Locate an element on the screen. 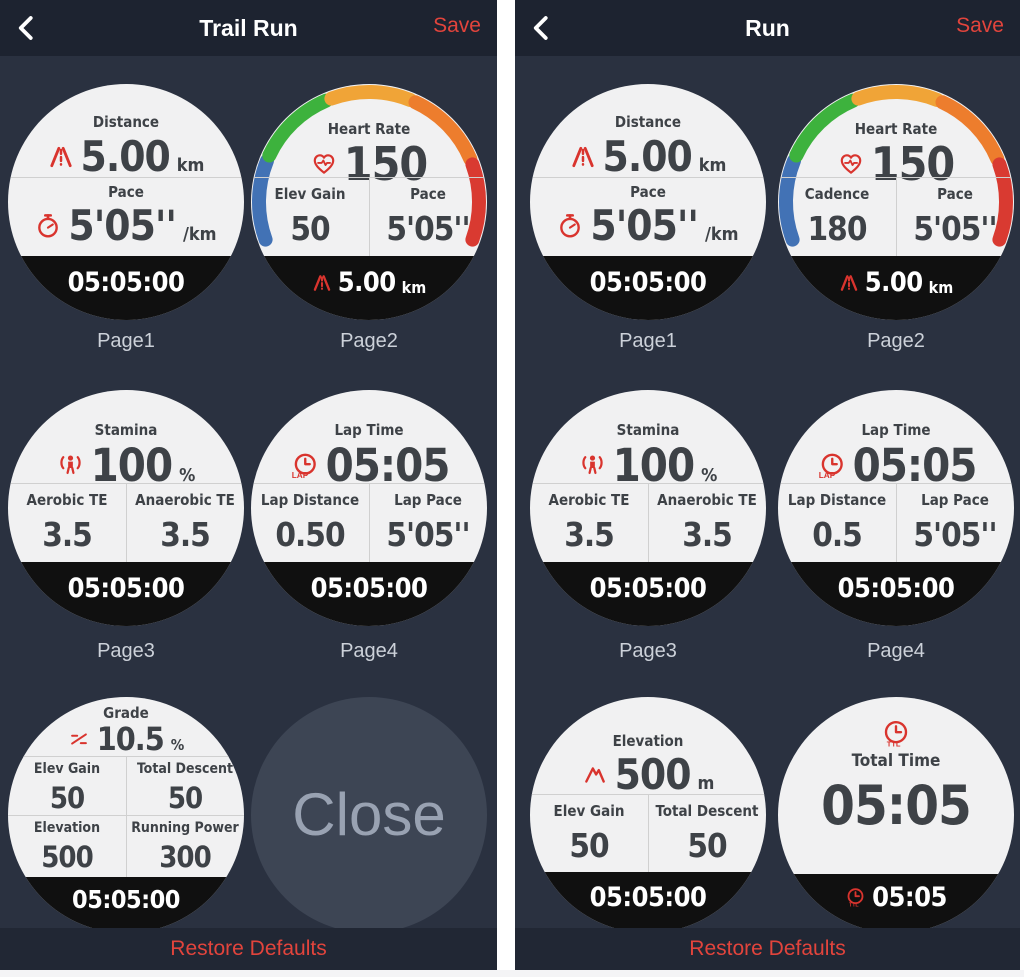  field-label: Grade is located at coordinates (126, 713).